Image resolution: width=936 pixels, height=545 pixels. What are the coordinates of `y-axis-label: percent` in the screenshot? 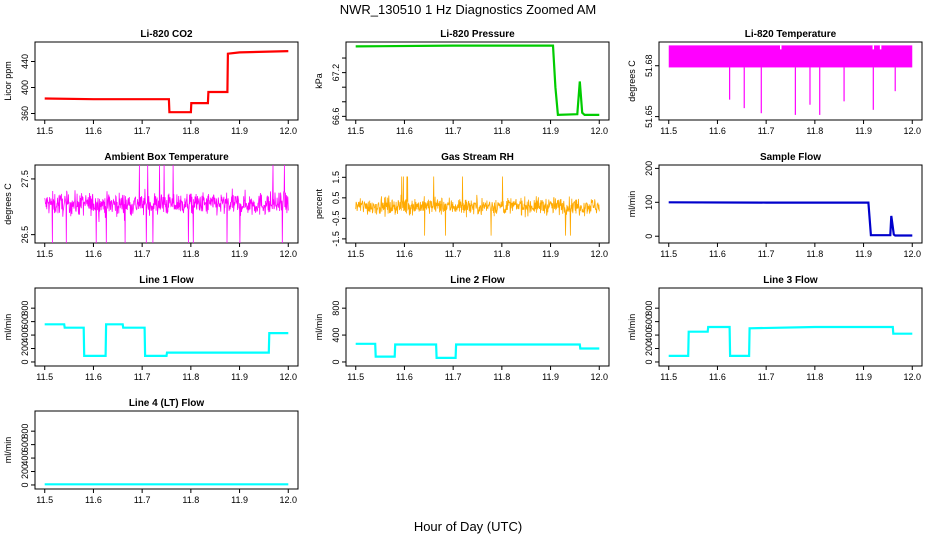 It's located at (319, 203).